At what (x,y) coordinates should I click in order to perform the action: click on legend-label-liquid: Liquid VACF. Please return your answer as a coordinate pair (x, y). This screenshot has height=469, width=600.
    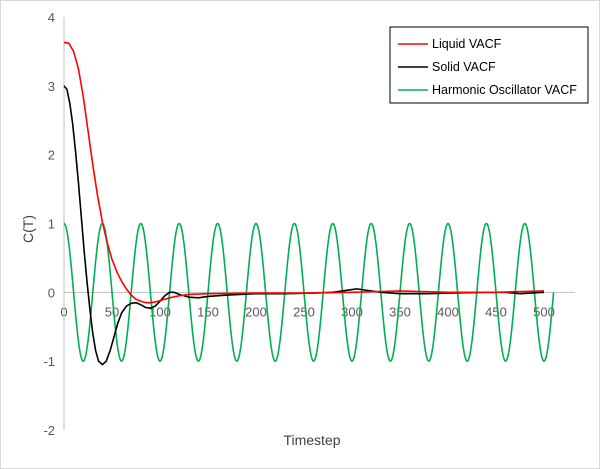
    Looking at the image, I should click on (467, 44).